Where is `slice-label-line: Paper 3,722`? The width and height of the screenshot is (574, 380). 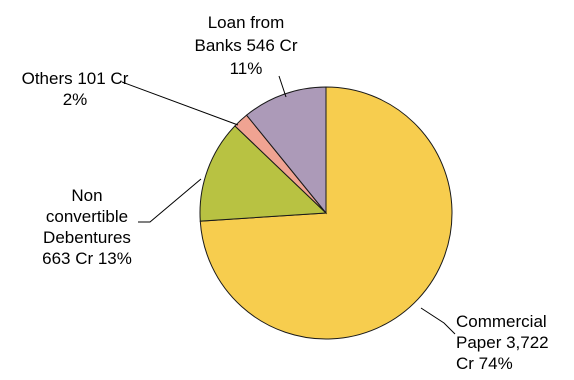 slice-label-line: Paper 3,722 is located at coordinates (502, 342).